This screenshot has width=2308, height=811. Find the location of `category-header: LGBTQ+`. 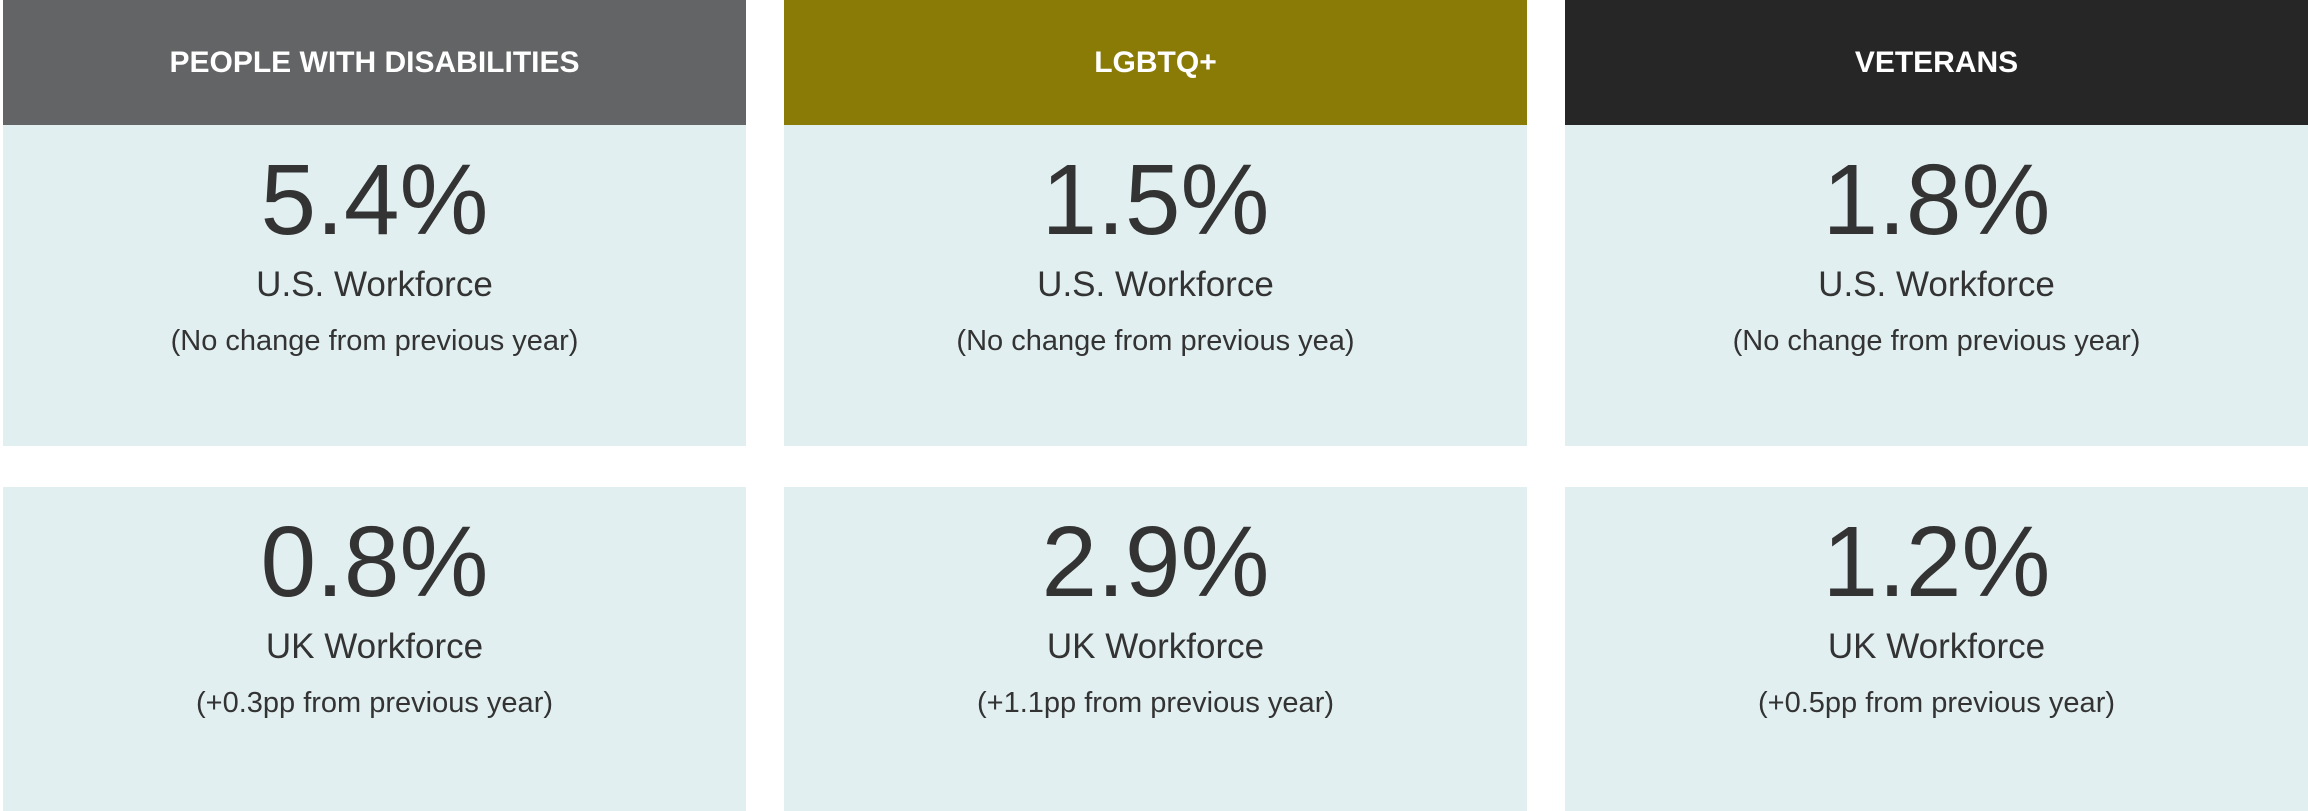

category-header: LGBTQ+ is located at coordinates (1155, 62).